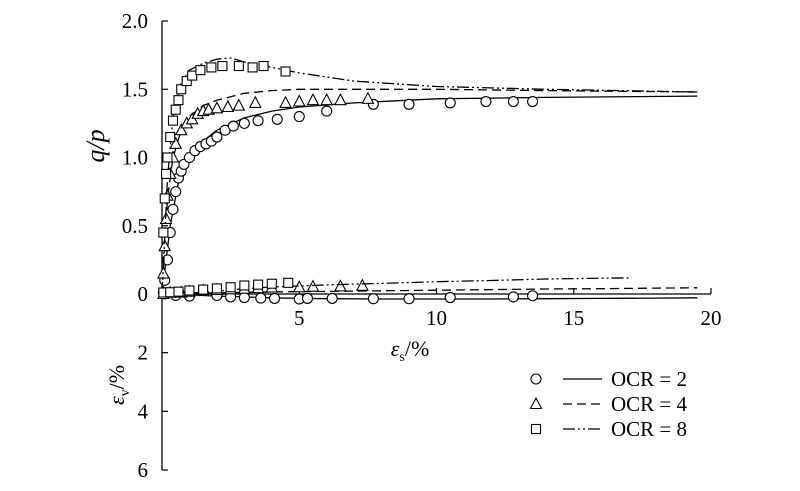 The width and height of the screenshot is (800, 491). I want to click on legend-item: OCR = 2, so click(608, 379).